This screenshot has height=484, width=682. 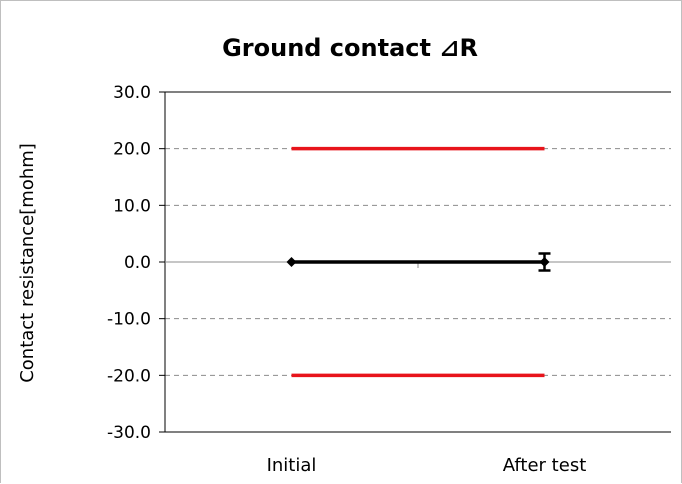 I want to click on y-tick-label: 10.0, so click(x=132, y=206).